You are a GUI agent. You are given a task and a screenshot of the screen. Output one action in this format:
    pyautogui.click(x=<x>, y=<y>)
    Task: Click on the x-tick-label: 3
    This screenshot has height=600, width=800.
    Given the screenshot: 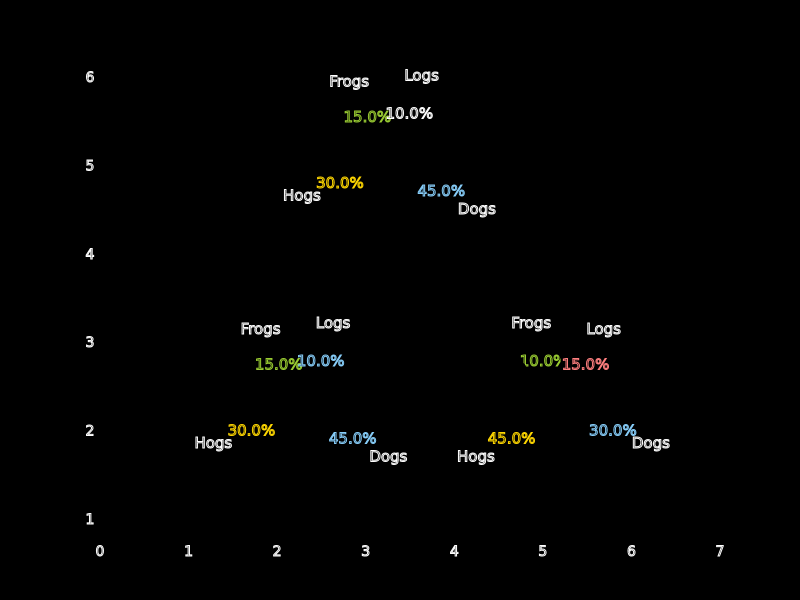 What is the action you would take?
    pyautogui.click(x=365, y=552)
    